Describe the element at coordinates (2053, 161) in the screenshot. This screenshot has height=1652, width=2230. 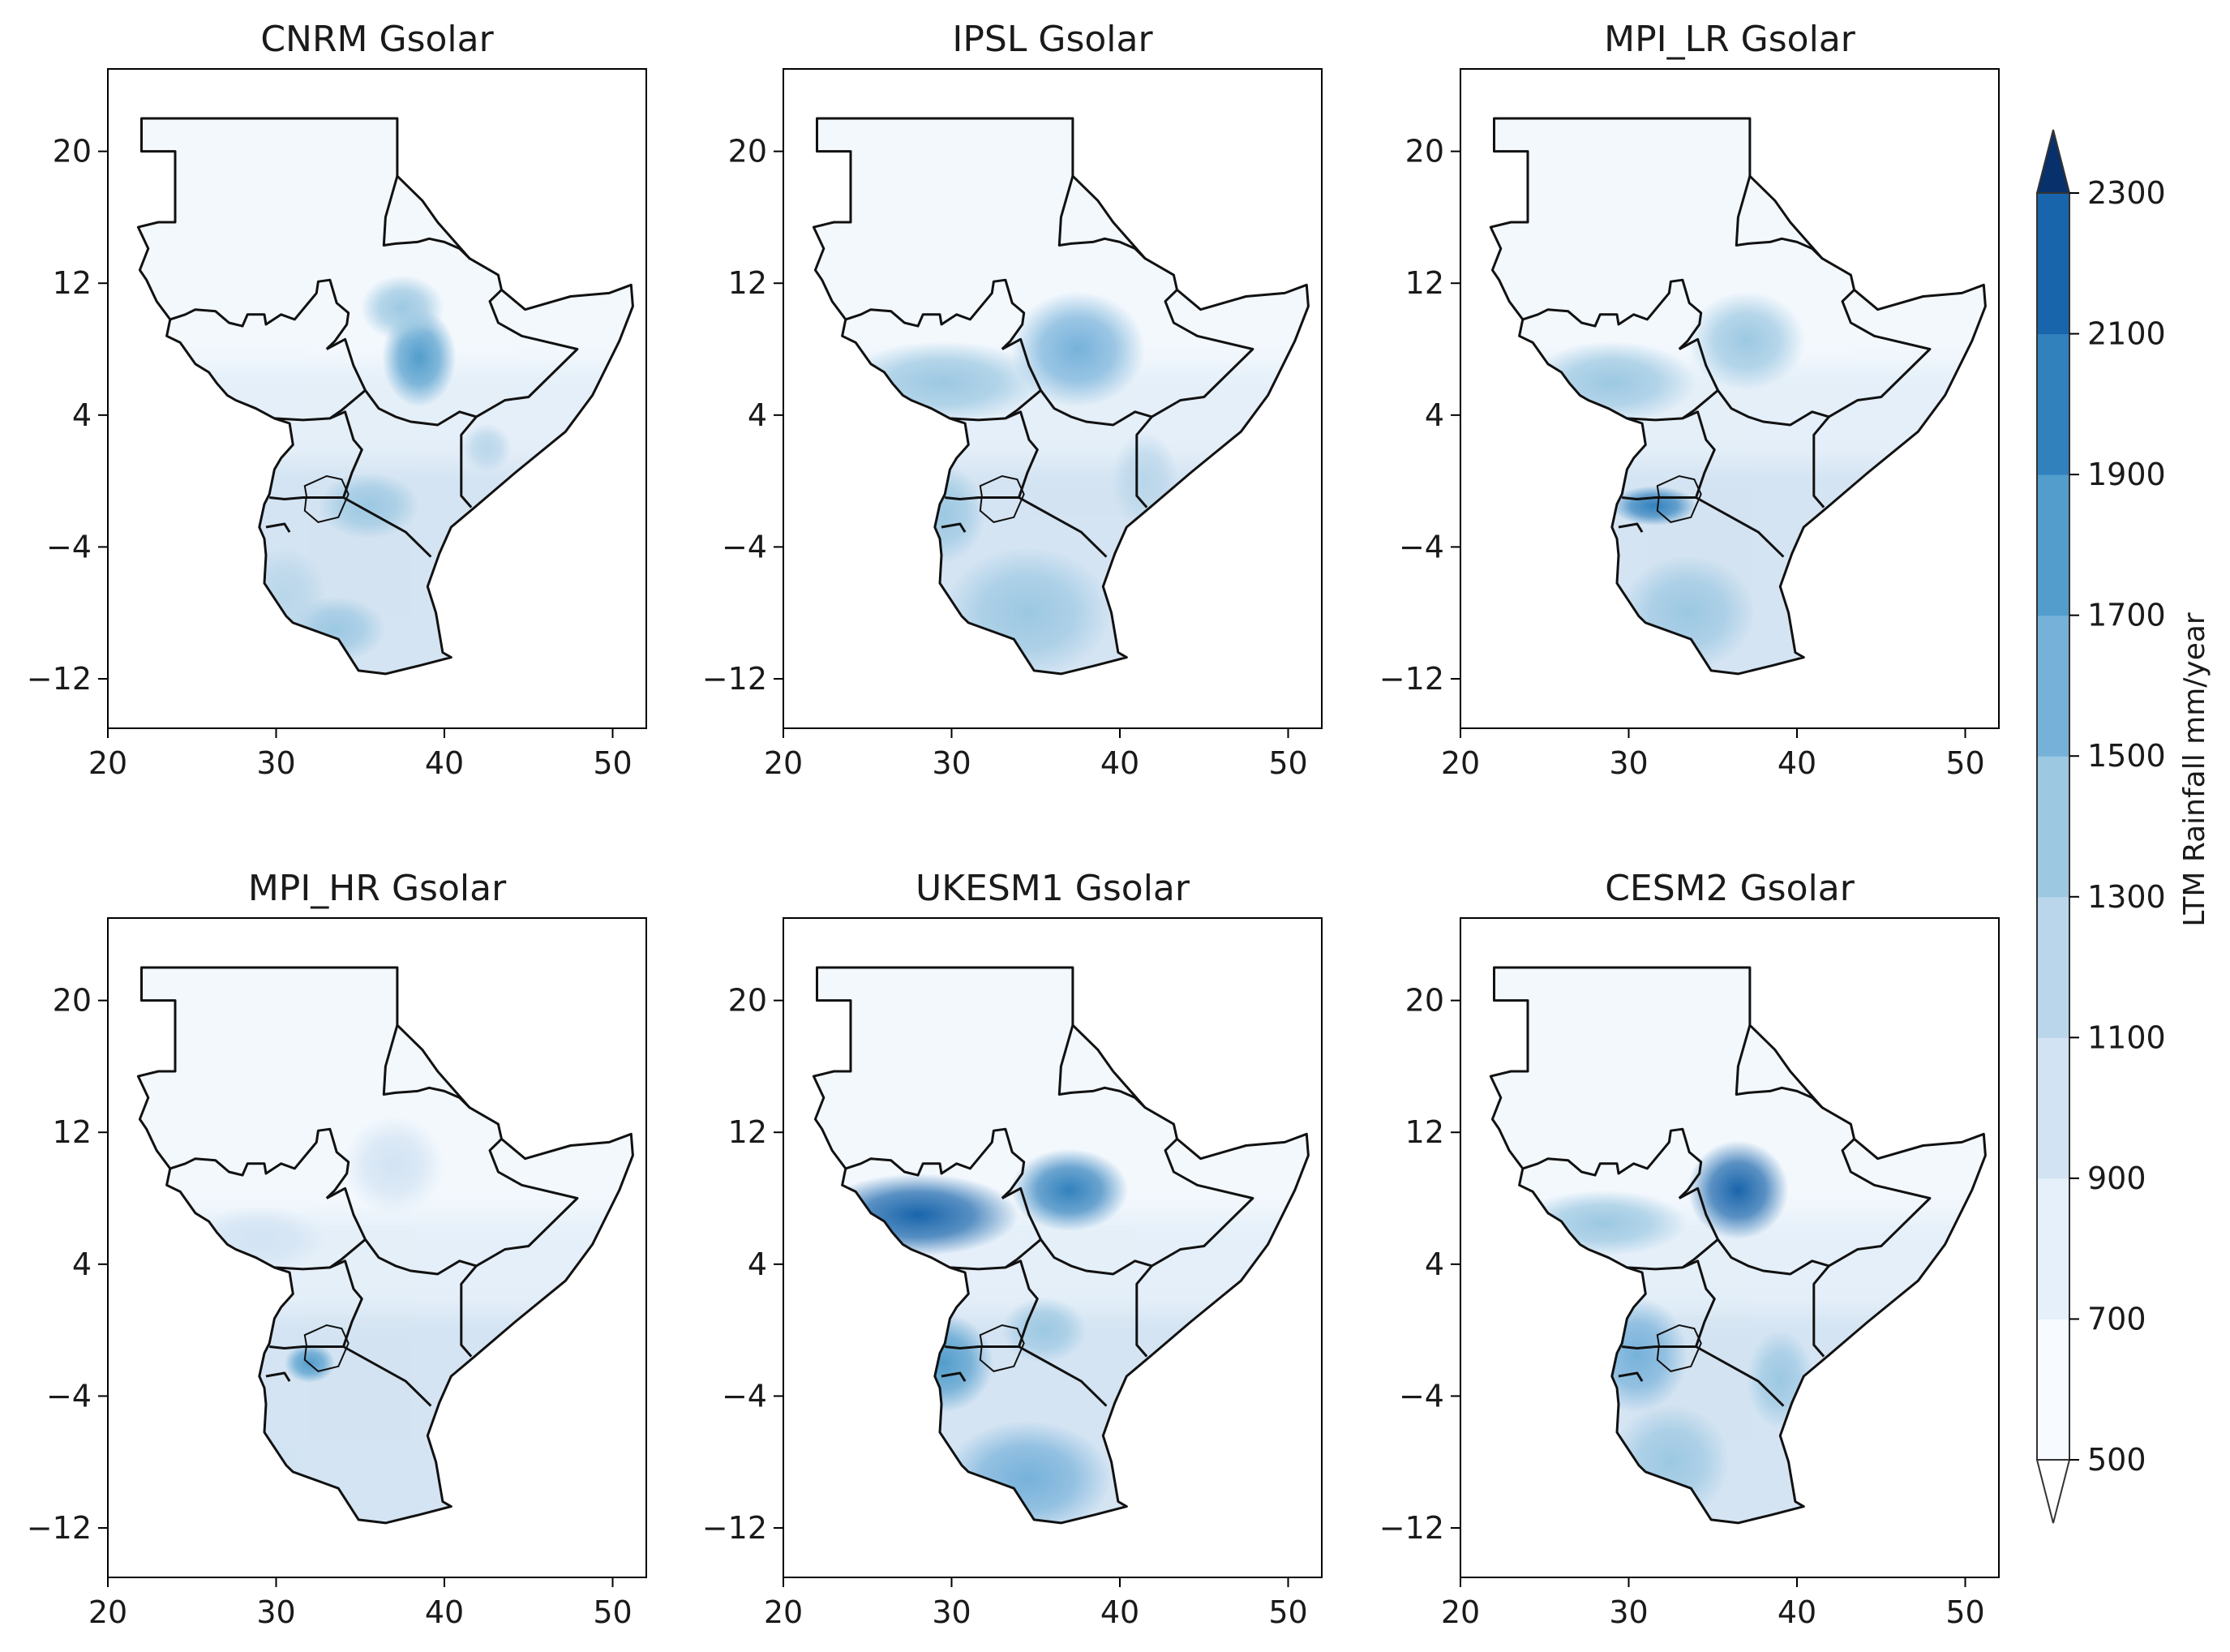
I see `colorbar-extend-max` at that location.